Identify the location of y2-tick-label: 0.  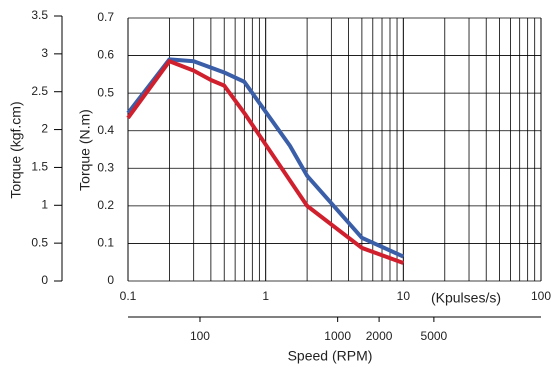
(44, 280).